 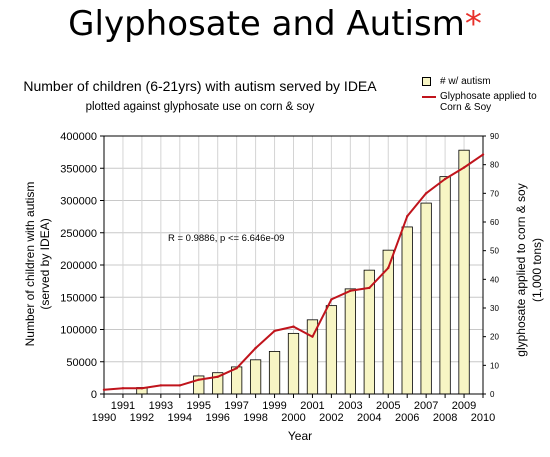 I want to click on bar-2003, so click(x=350, y=341).